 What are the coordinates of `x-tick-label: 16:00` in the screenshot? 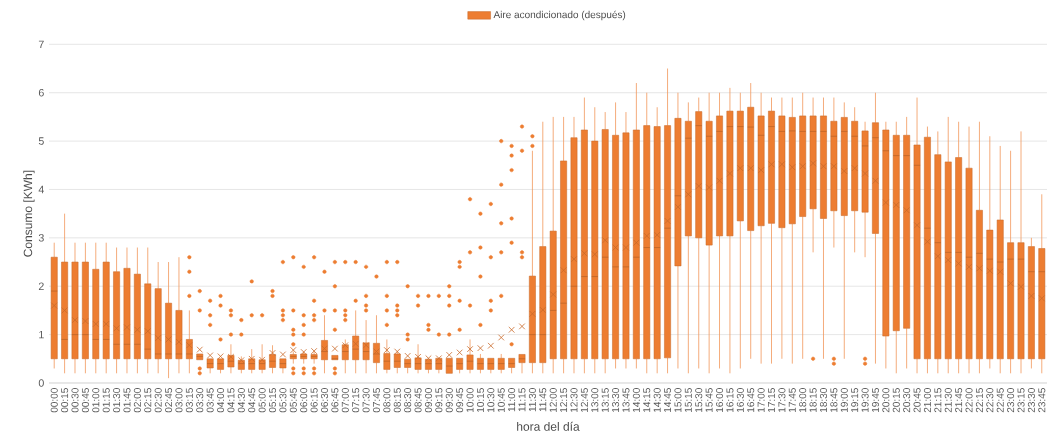 It's located at (719, 400).